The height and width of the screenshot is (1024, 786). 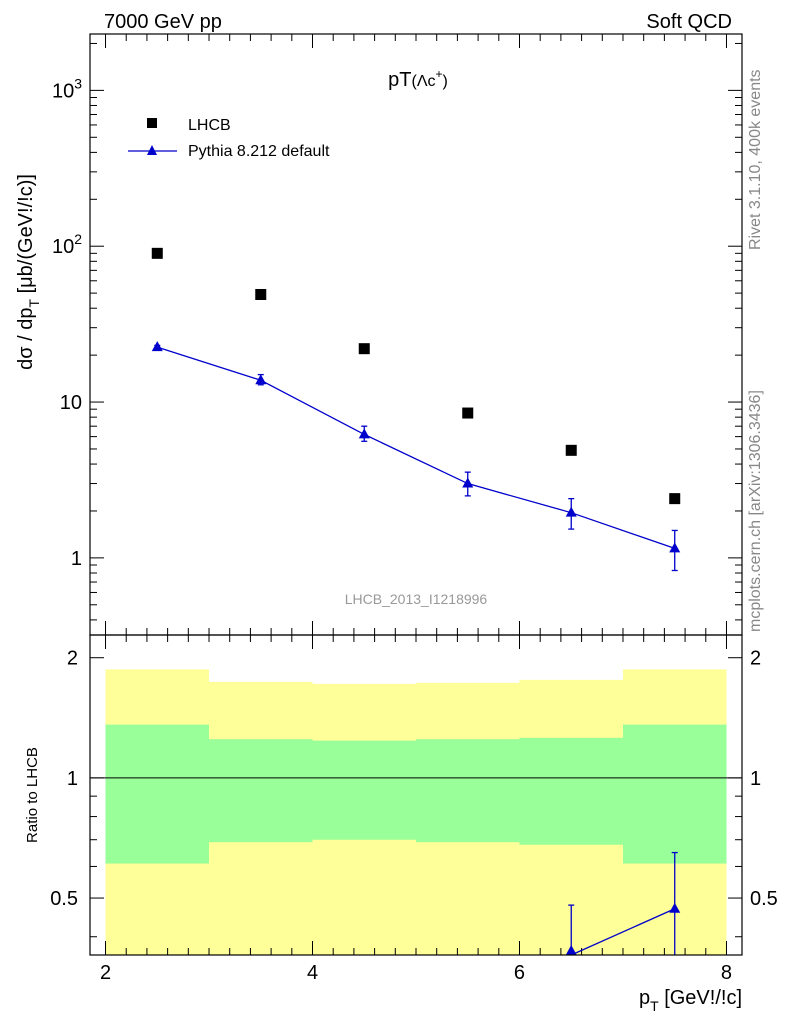 What do you see at coordinates (755, 511) in the screenshot?
I see `mcplots-label: mcplots.cern.ch [arXiv:1306.3436]` at bounding box center [755, 511].